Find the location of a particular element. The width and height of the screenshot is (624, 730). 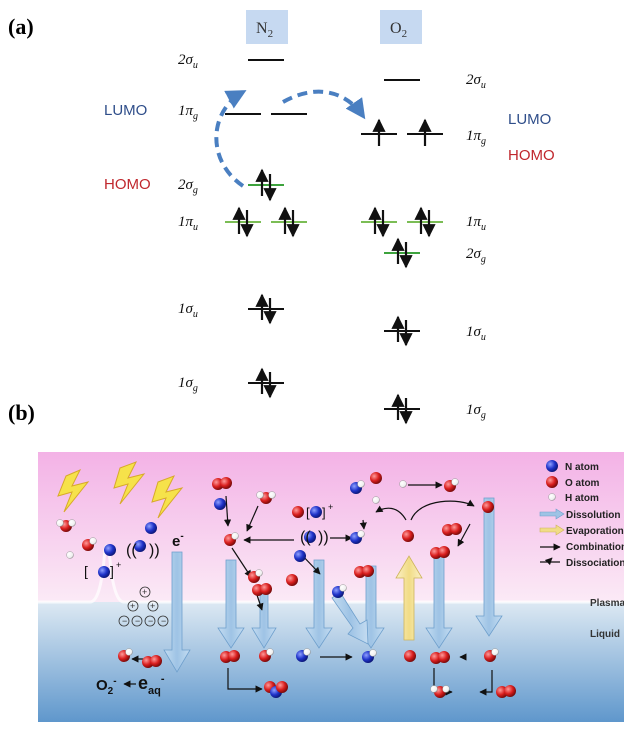

svg-text: N2 is located at coordinates (264, 30).